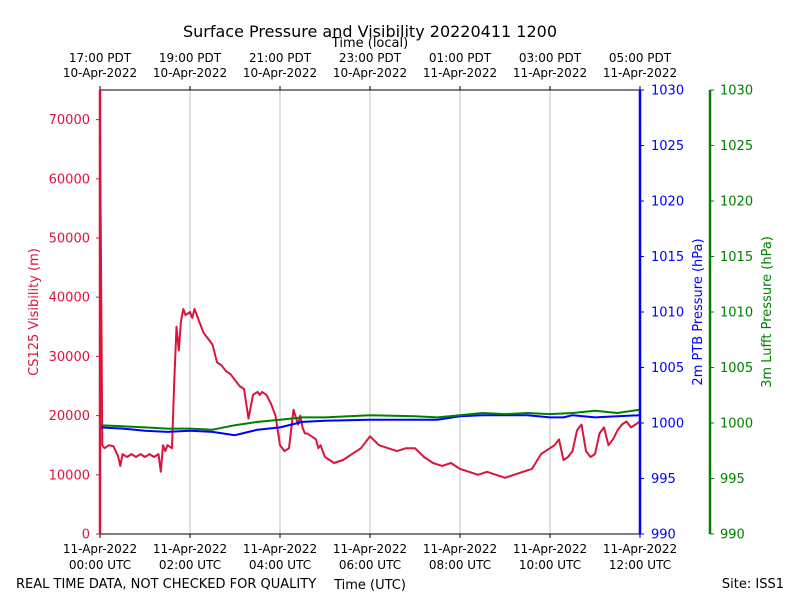 The image size is (800, 600). Describe the element at coordinates (69, 120) in the screenshot. I see `left-tick-label: 70000` at that location.